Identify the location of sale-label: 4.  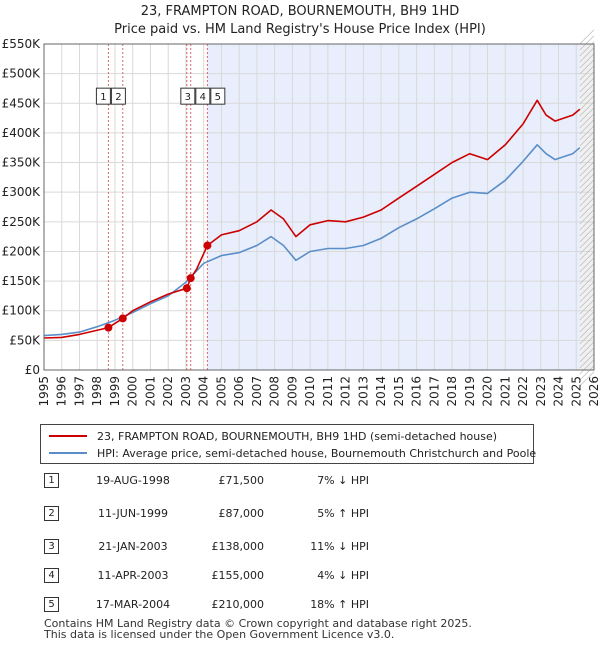
(203, 97).